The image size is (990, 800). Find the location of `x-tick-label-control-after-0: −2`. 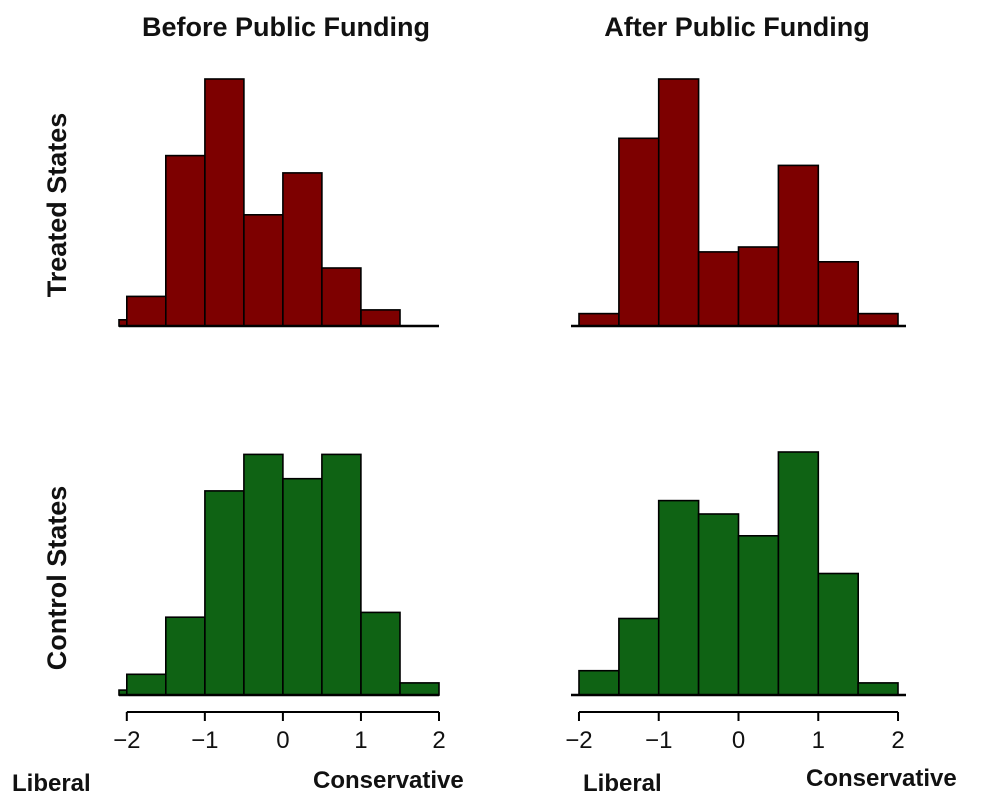

x-tick-label-control-after-0: −2 is located at coordinates (578, 740).